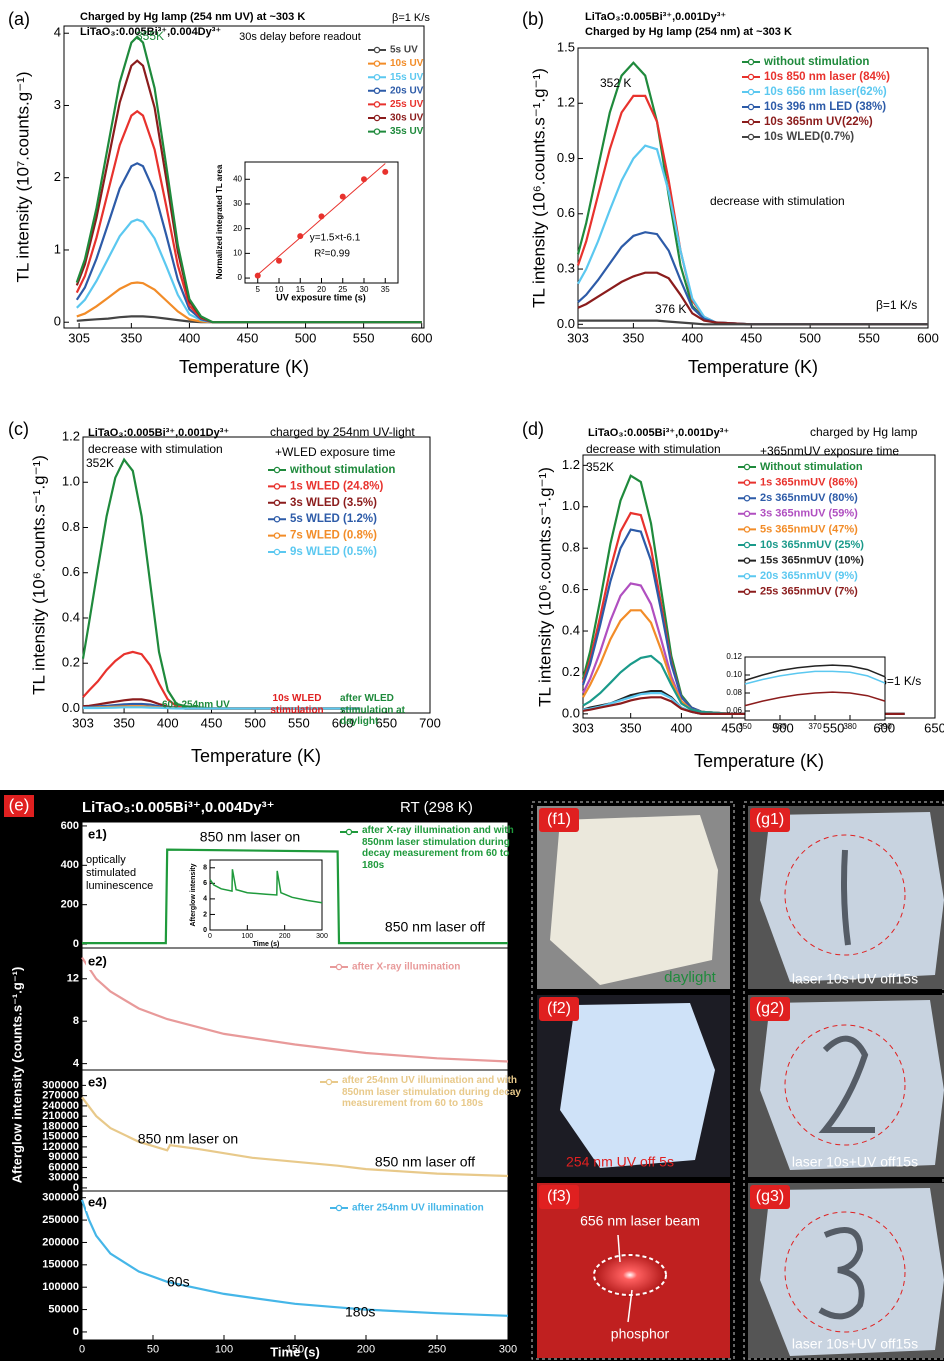  What do you see at coordinates (633, 1080) in the screenshot?
I see `frame` at bounding box center [633, 1080].